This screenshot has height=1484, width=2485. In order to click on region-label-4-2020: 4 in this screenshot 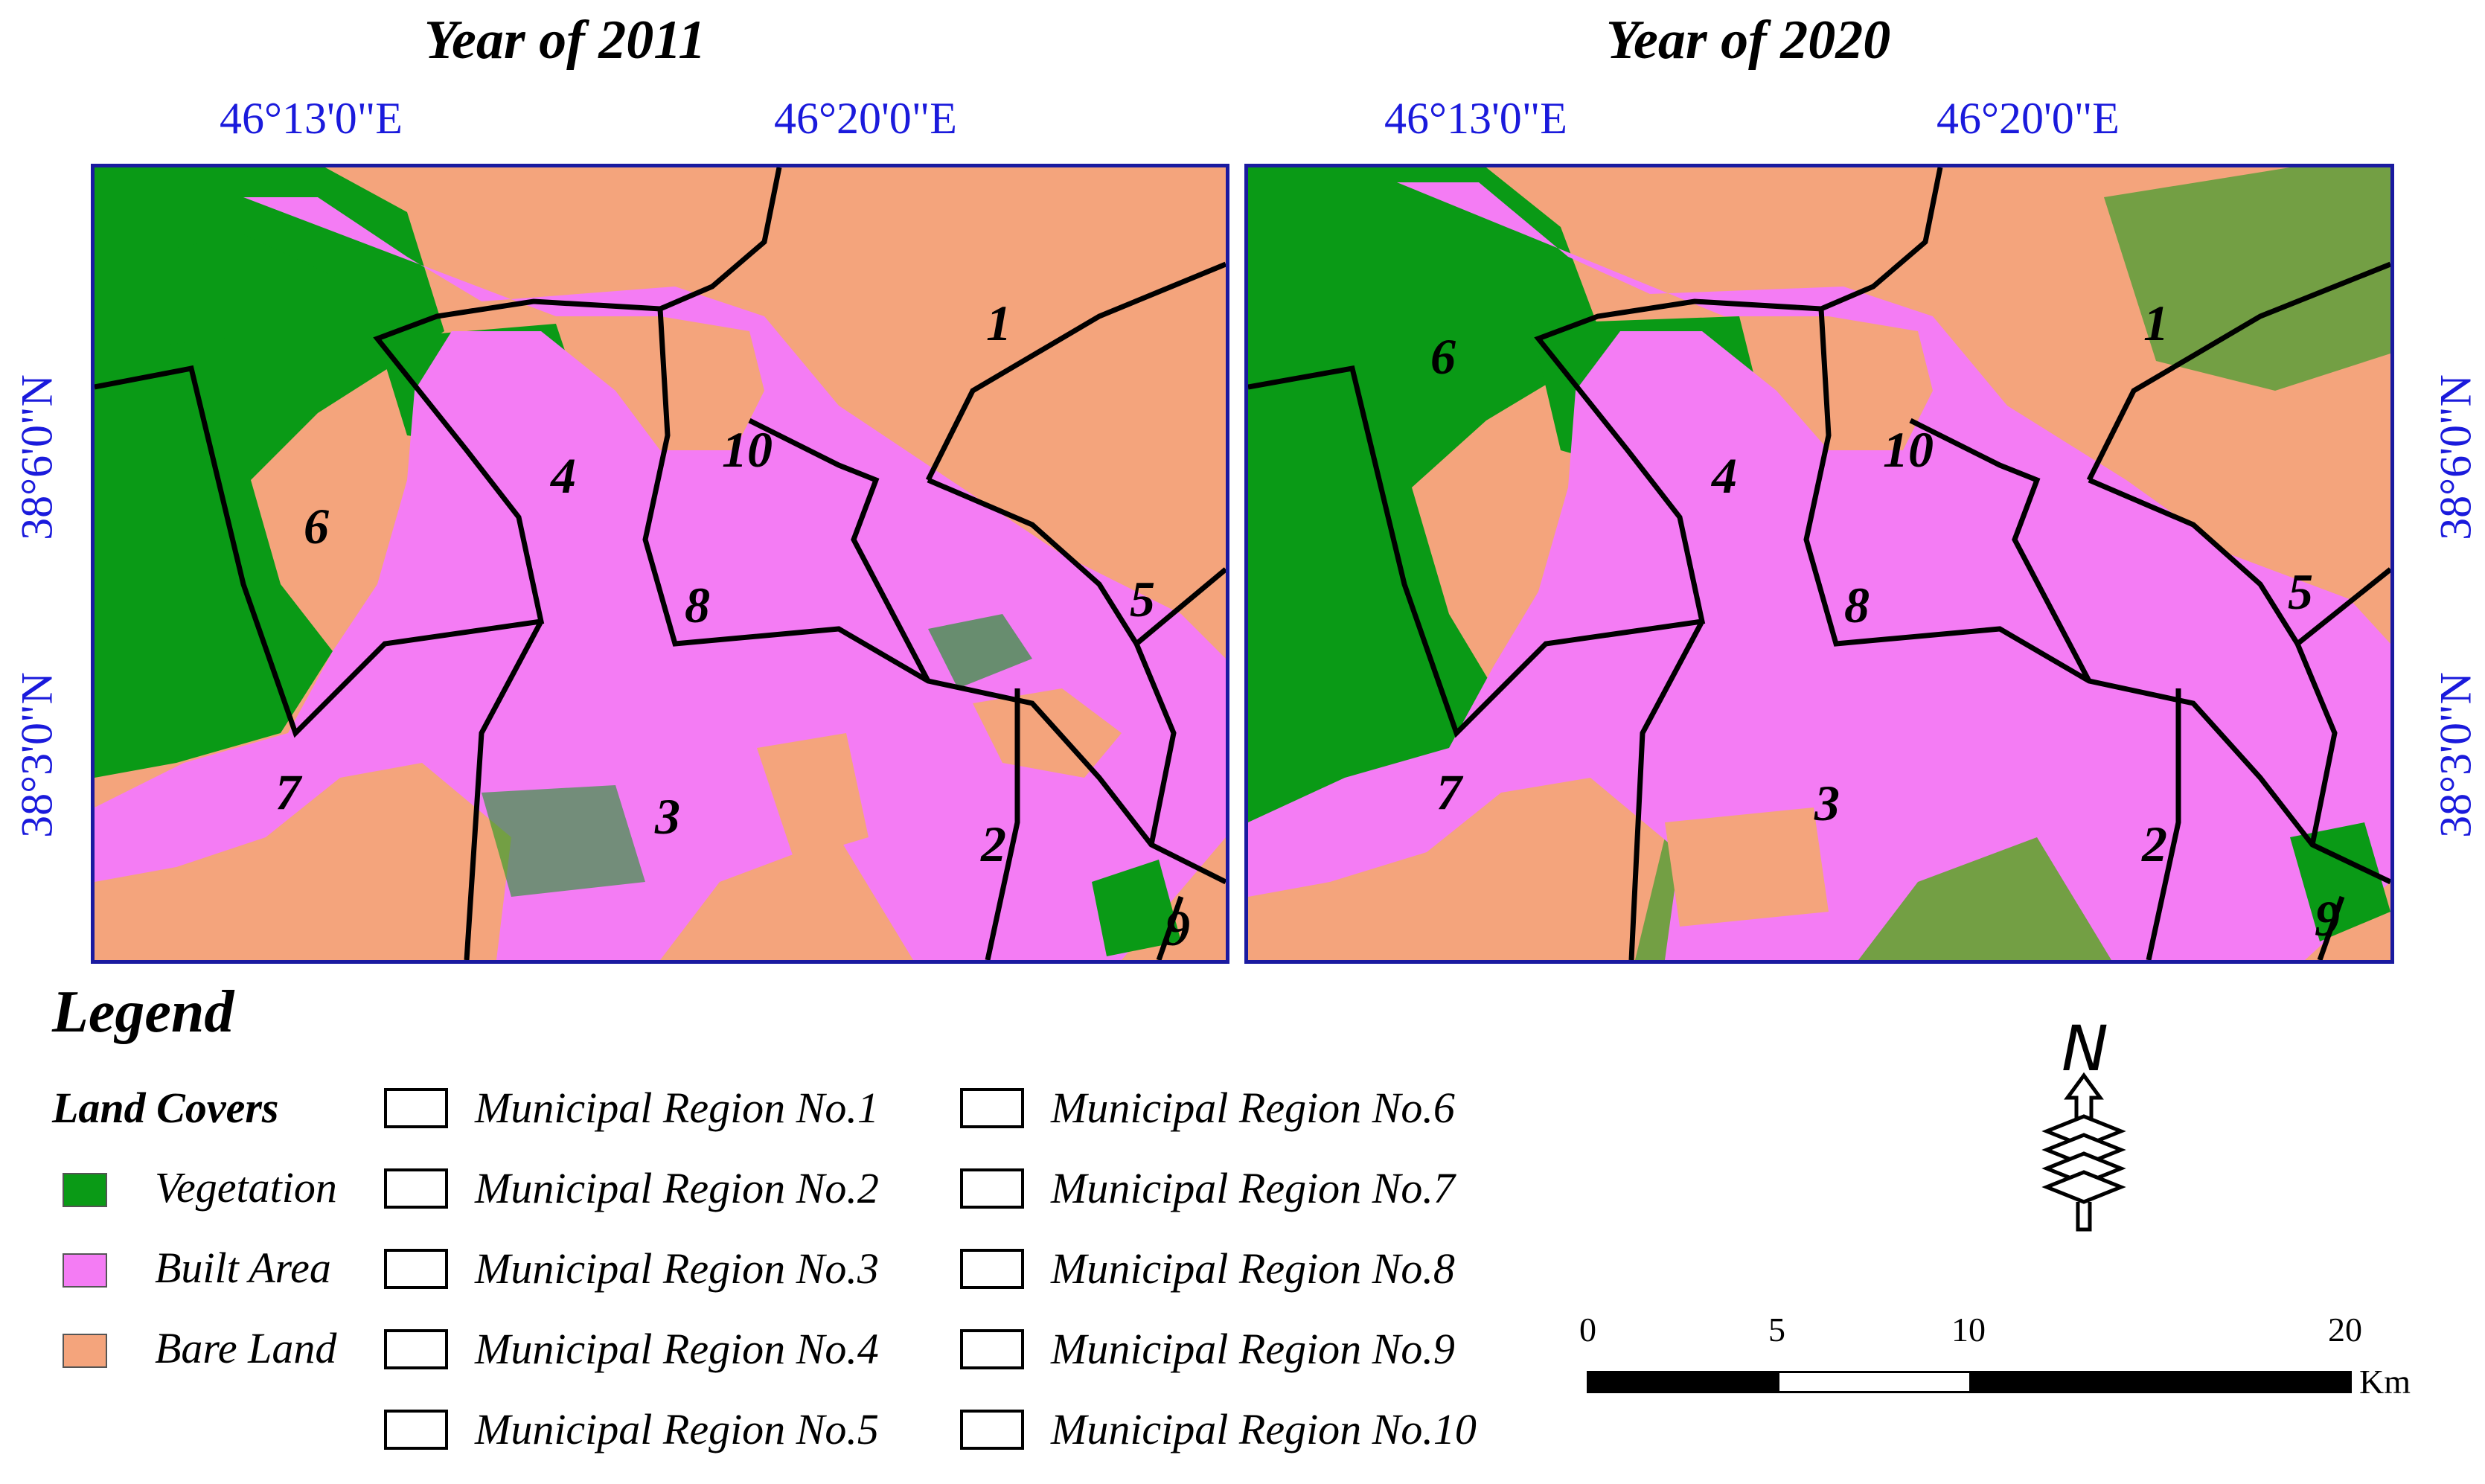, I will do `click(1724, 475)`.